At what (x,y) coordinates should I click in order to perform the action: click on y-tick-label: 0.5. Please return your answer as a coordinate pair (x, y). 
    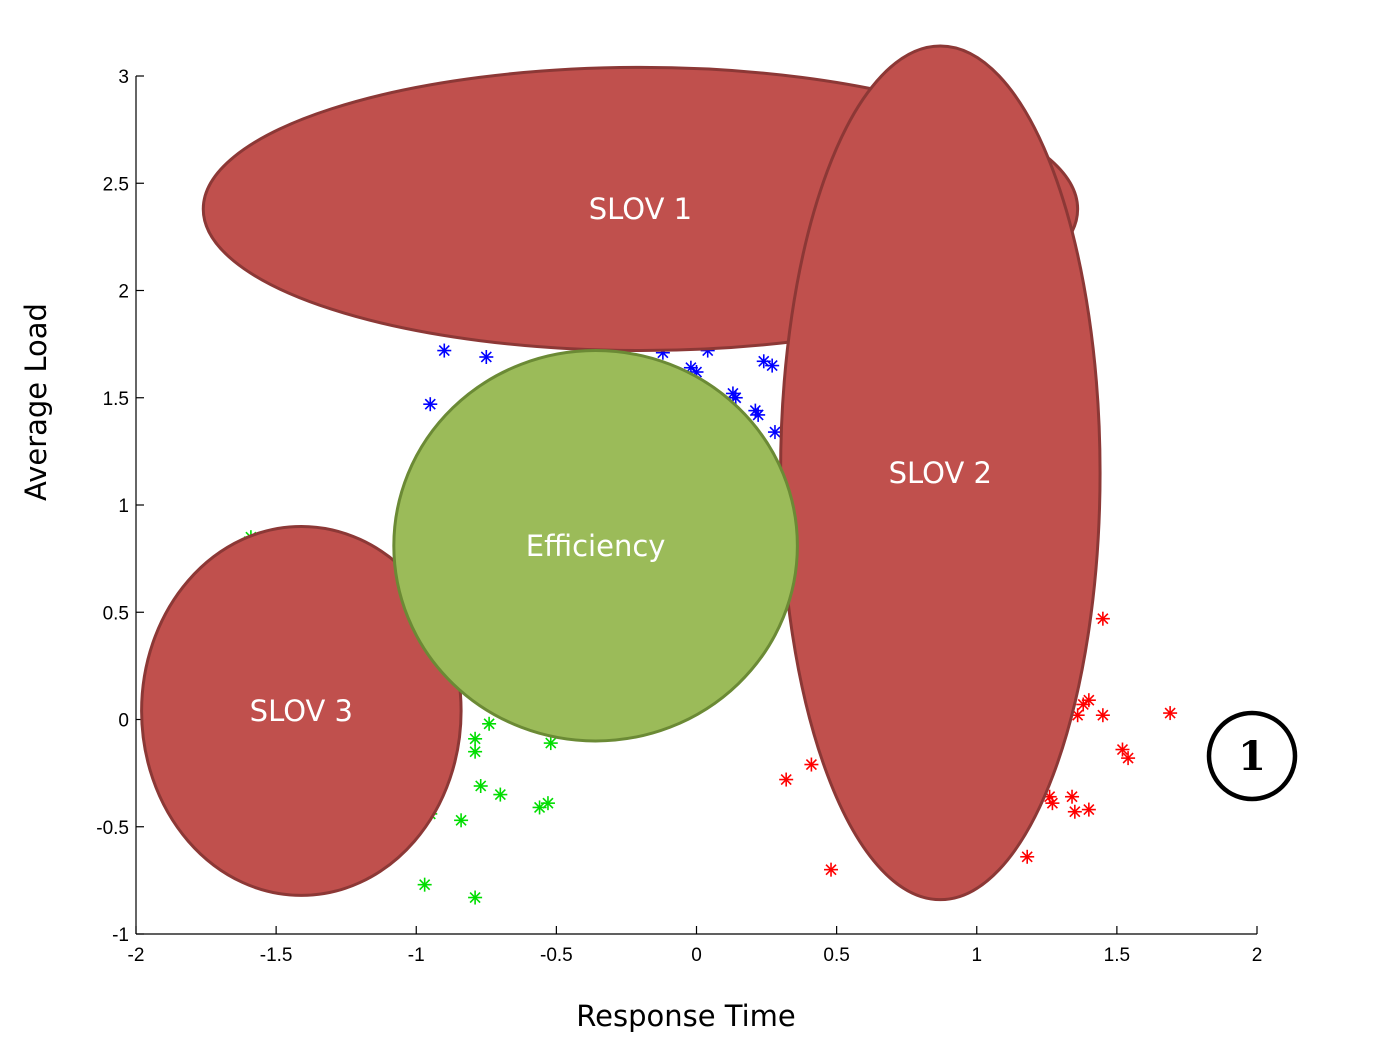
    Looking at the image, I should click on (116, 613).